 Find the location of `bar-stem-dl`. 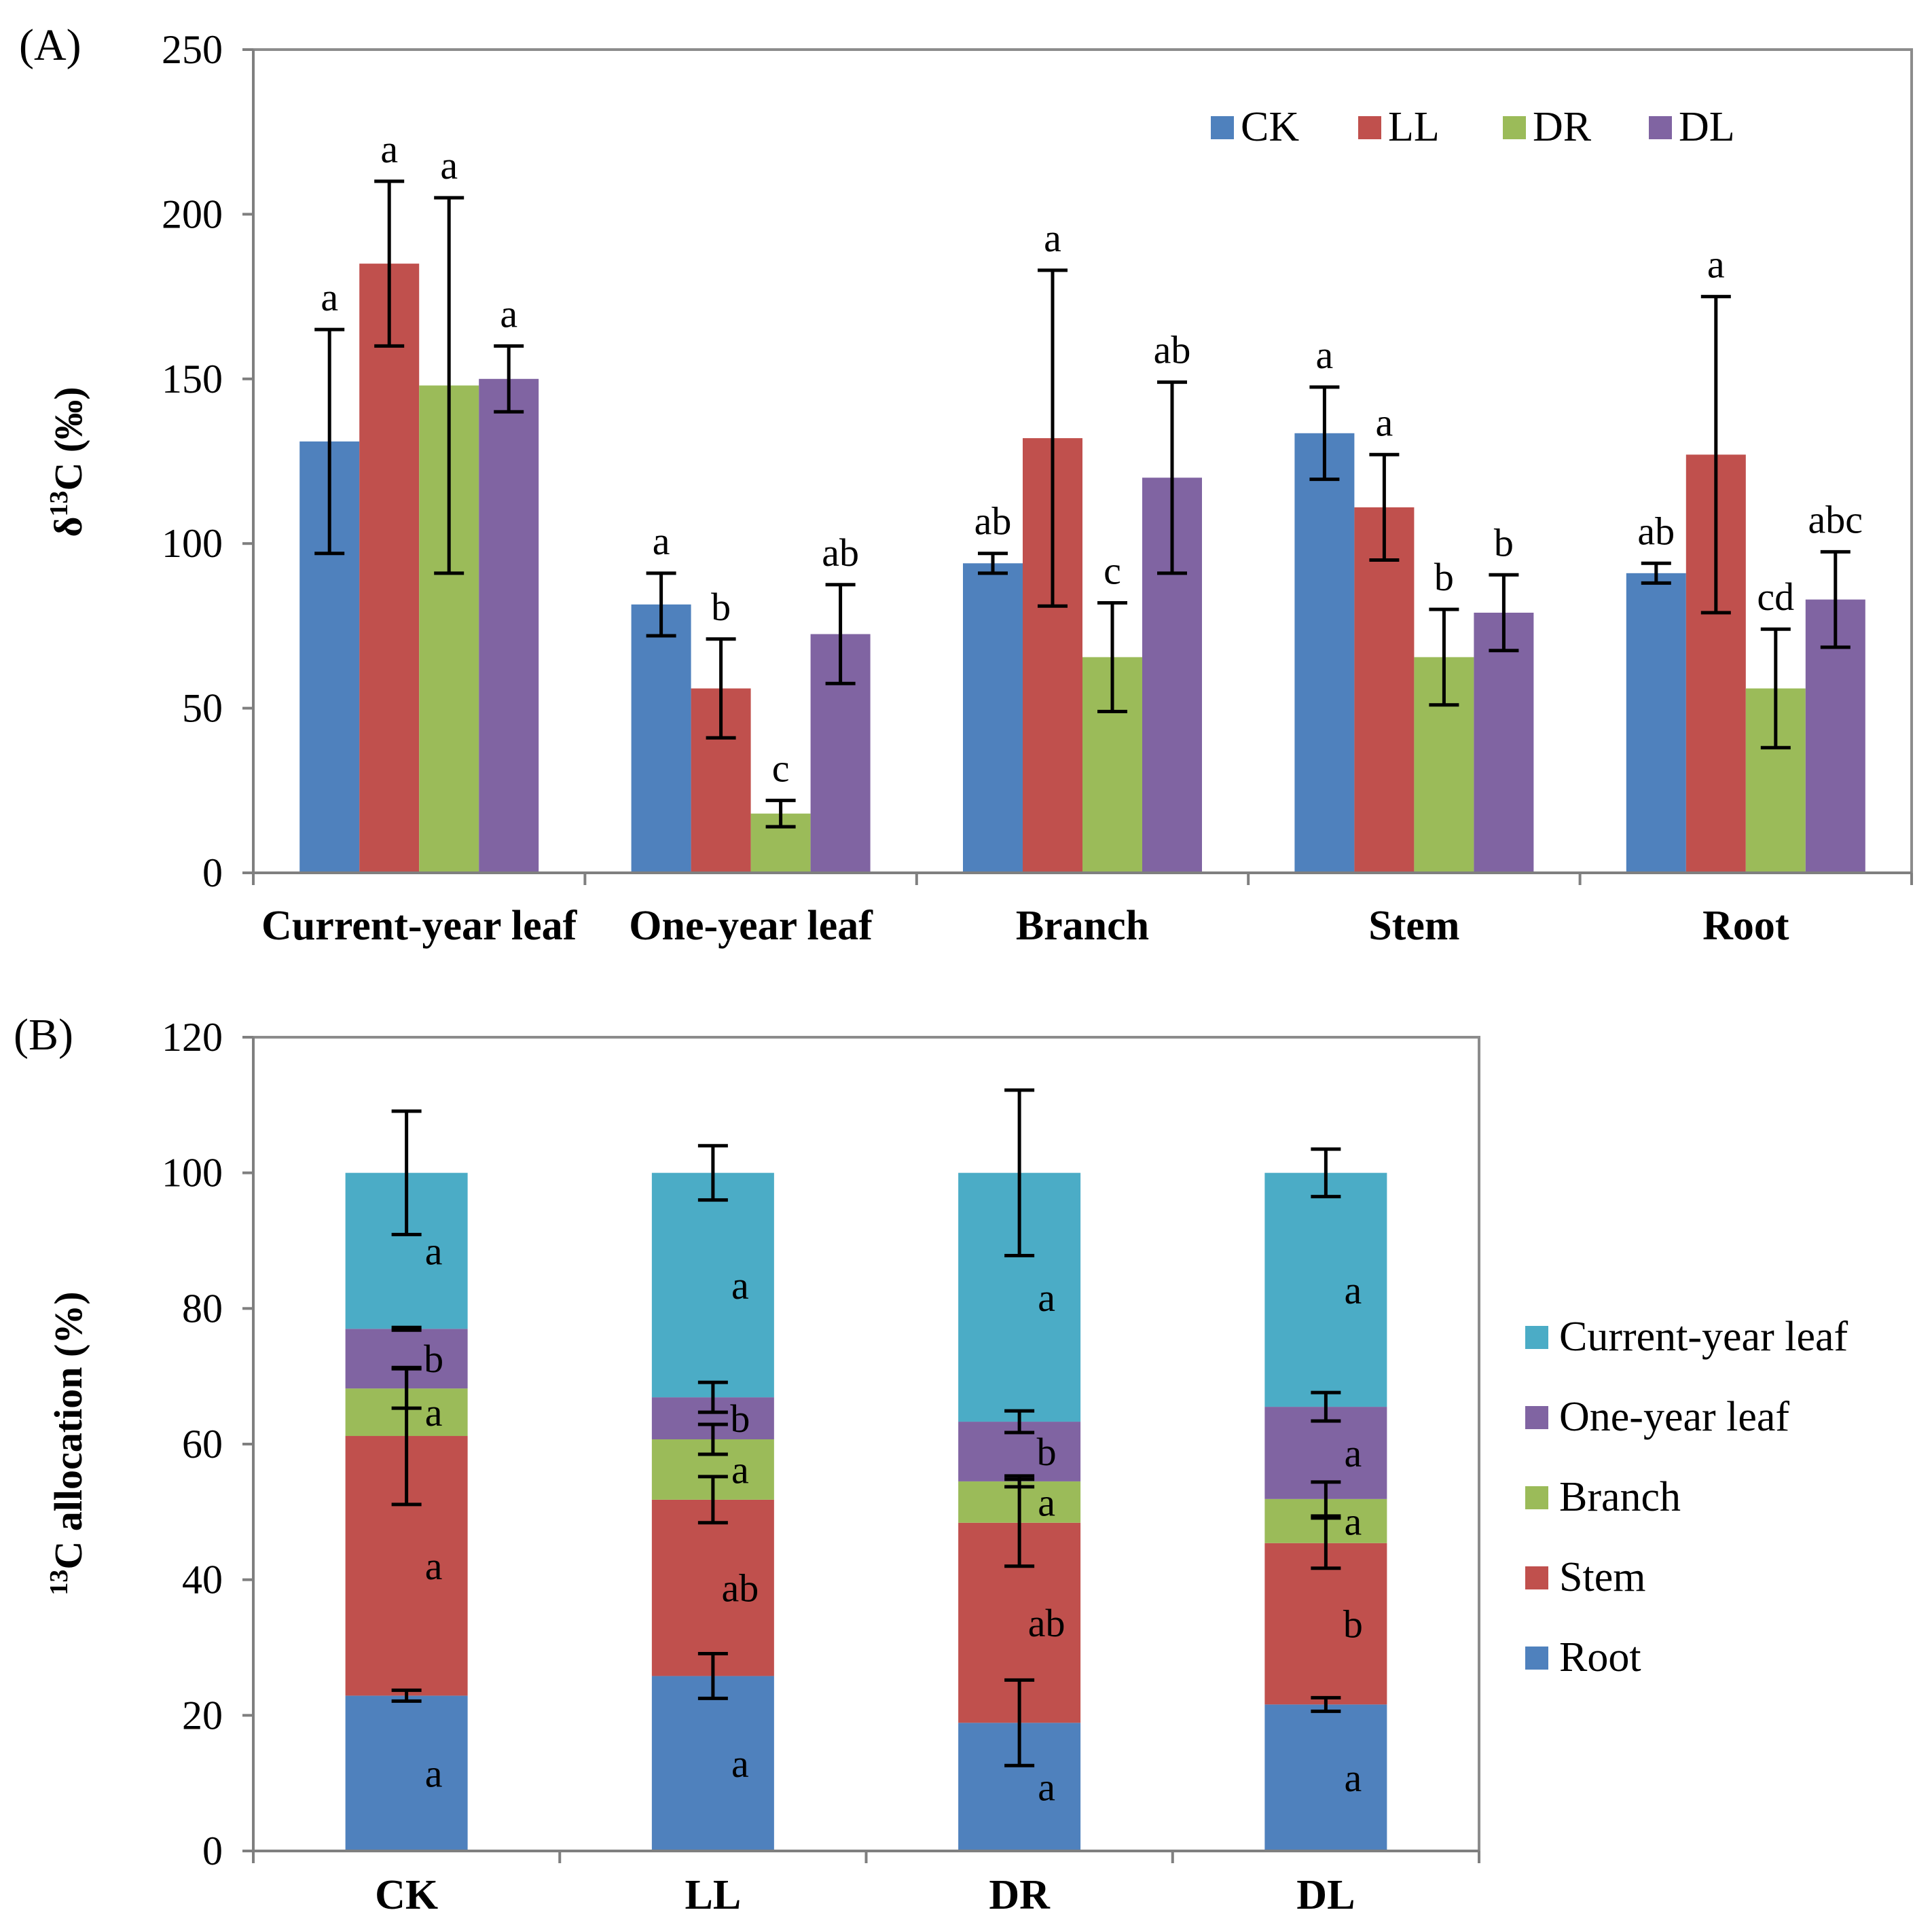

bar-stem-dl is located at coordinates (1504, 743).